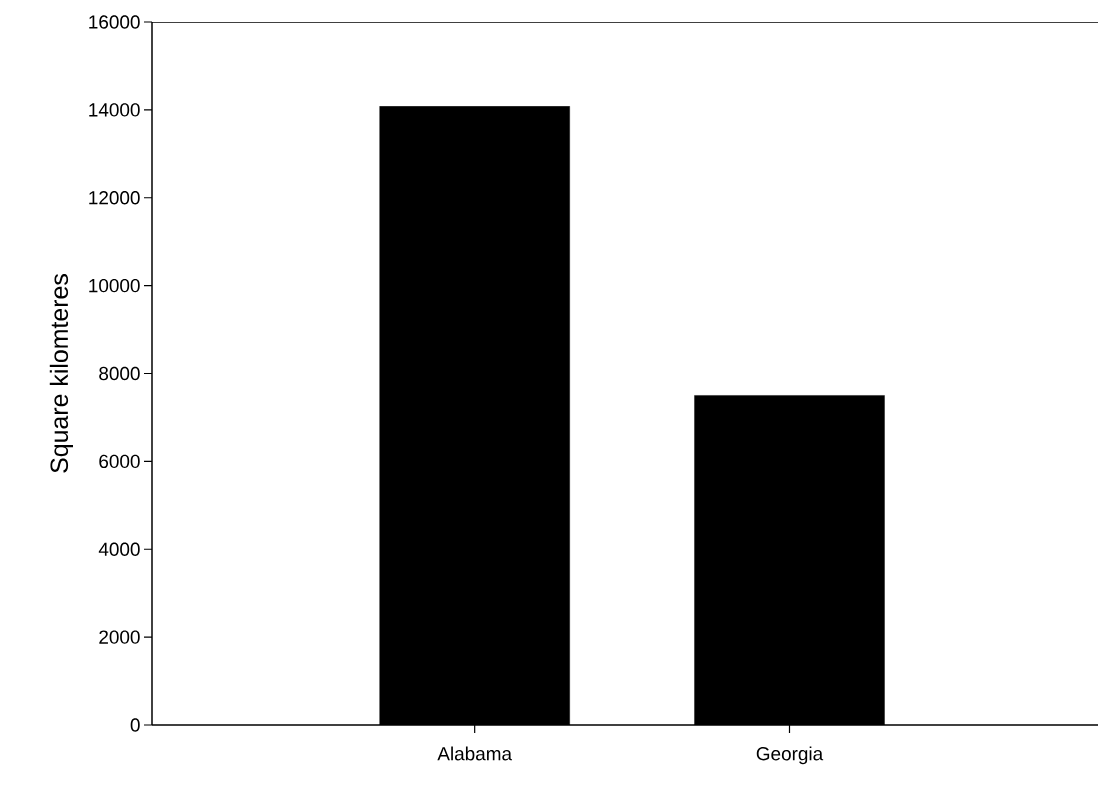 This screenshot has height=786, width=1100. Describe the element at coordinates (114, 198) in the screenshot. I see `y-tick-label: 12000` at that location.